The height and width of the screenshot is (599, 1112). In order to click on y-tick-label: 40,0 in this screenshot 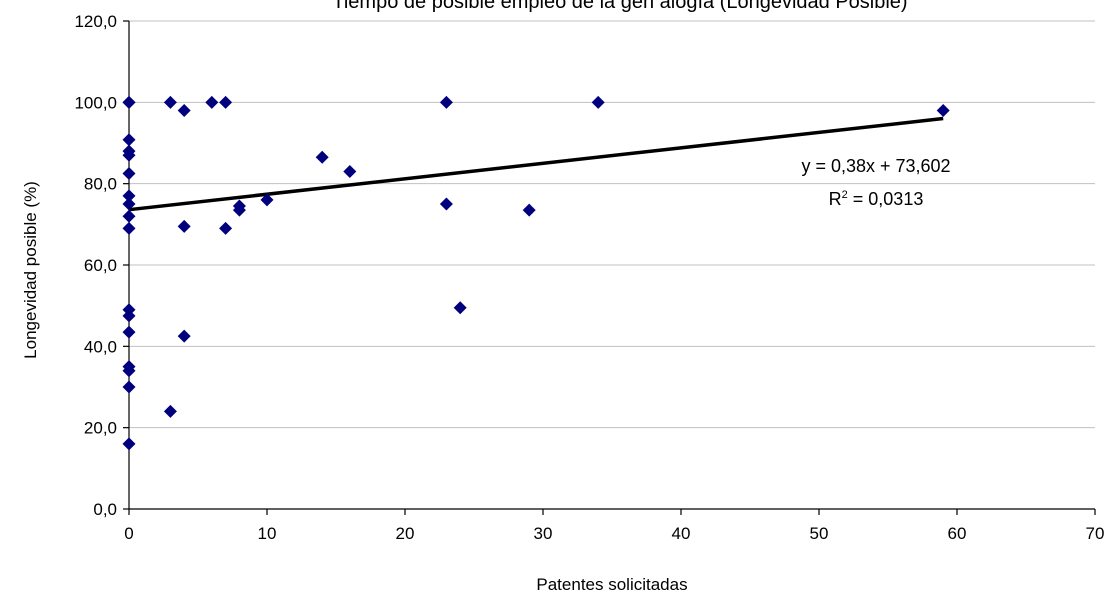, I will do `click(100, 346)`.